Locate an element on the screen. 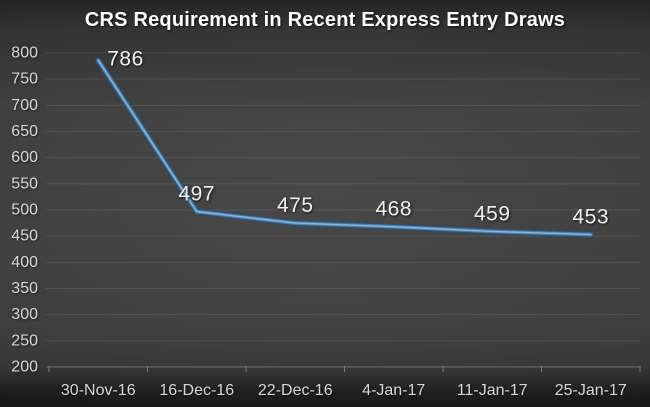  x-axis-tick-label: 4-Jan-17 is located at coordinates (393, 390).